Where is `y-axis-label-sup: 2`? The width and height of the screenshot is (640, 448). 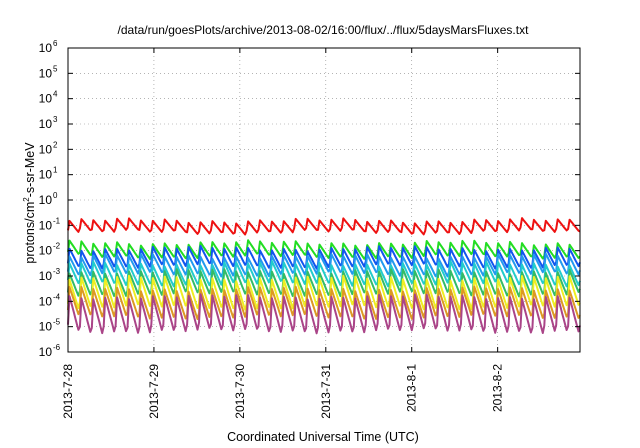 y-axis-label-sup: 2 is located at coordinates (26, 199).